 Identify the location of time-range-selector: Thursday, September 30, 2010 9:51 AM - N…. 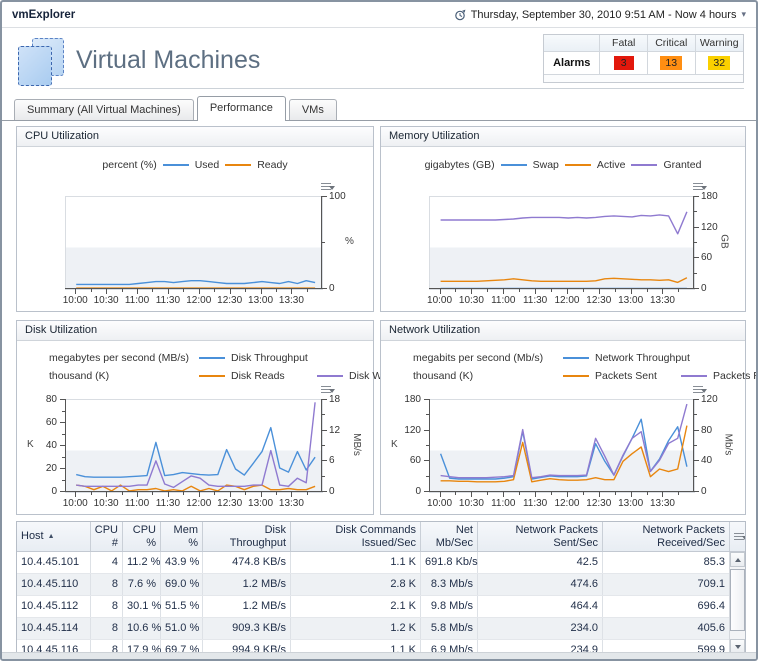
(600, 15).